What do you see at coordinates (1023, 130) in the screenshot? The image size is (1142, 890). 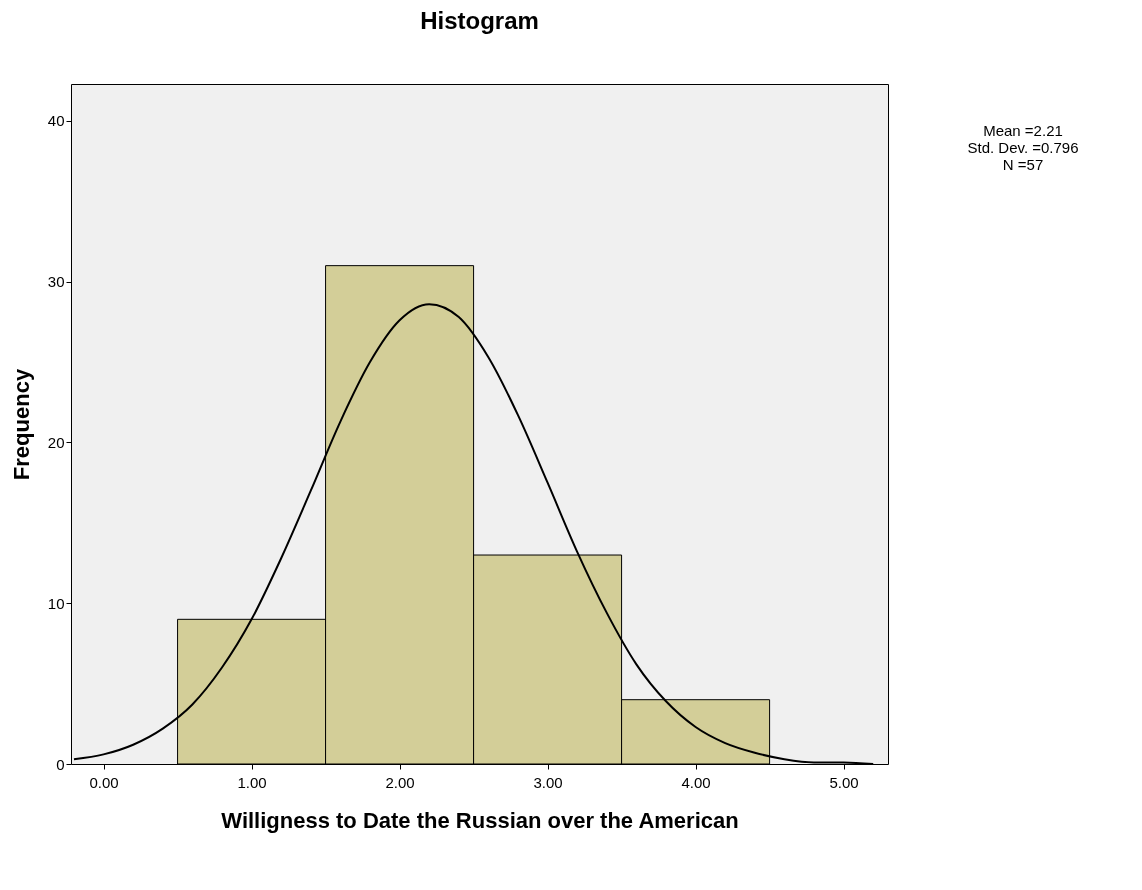 I see `text: Mean =2.21` at bounding box center [1023, 130].